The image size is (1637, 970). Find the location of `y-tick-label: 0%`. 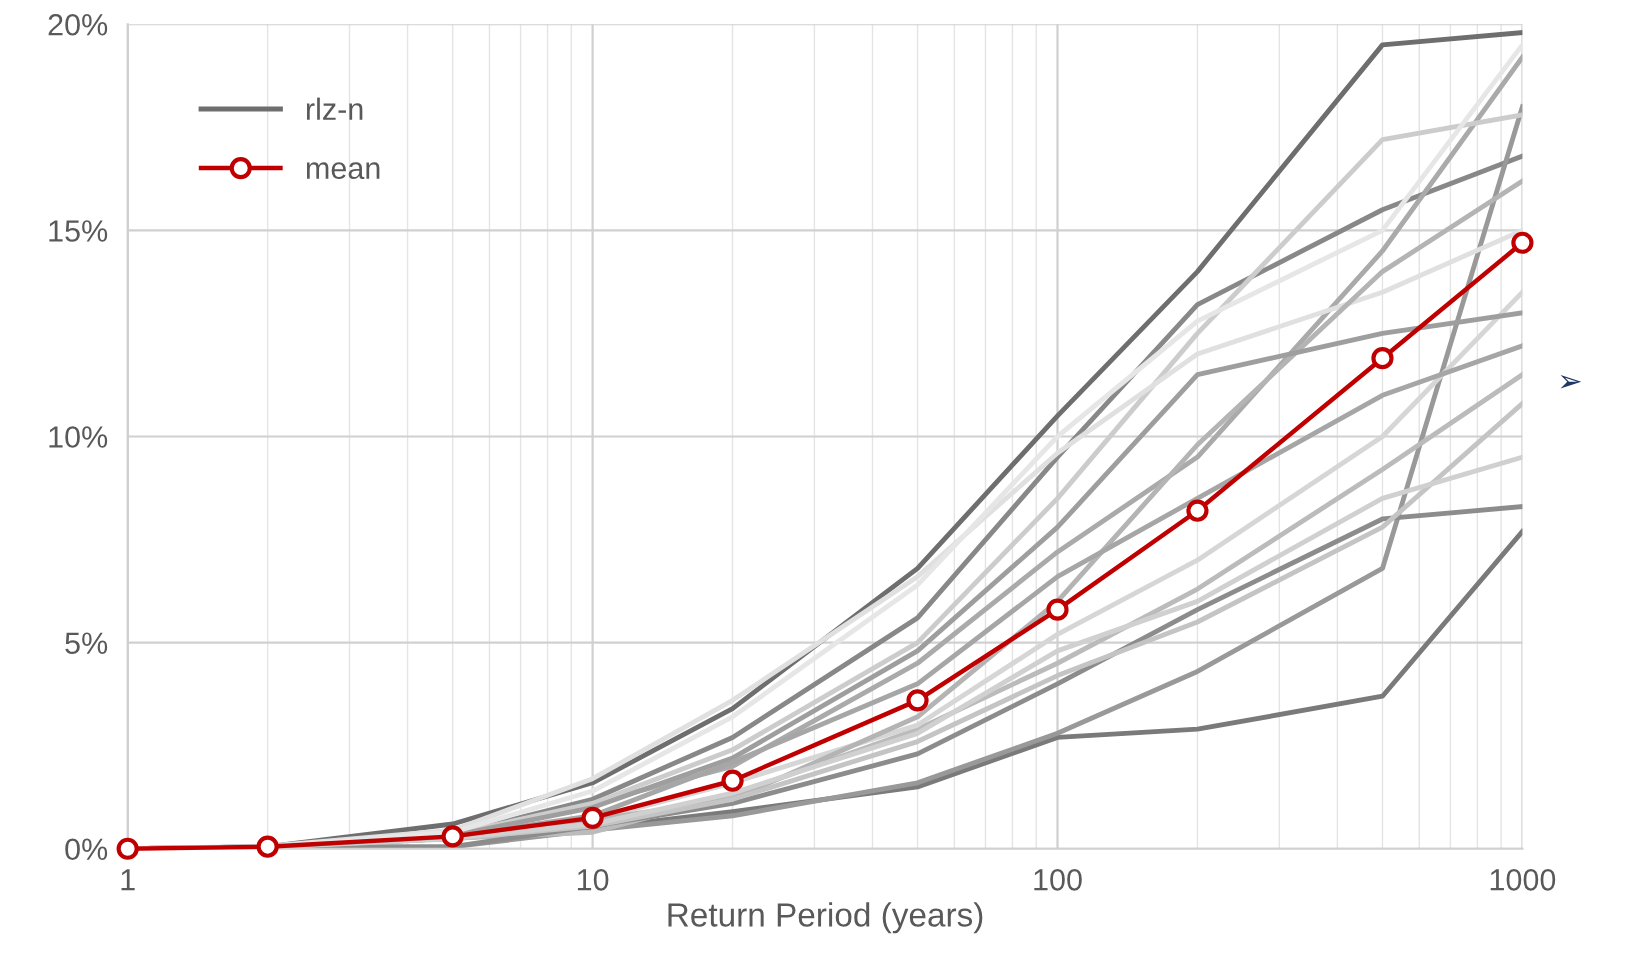

y-tick-label: 0% is located at coordinates (86, 849).